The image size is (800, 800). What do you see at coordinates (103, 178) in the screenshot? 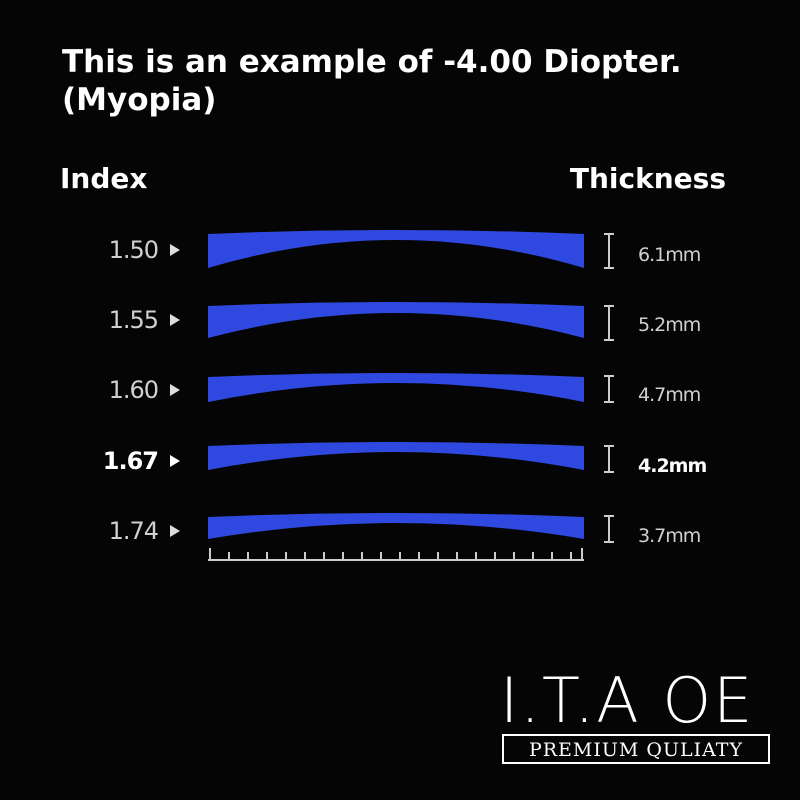
I see `index-header: Index` at bounding box center [103, 178].